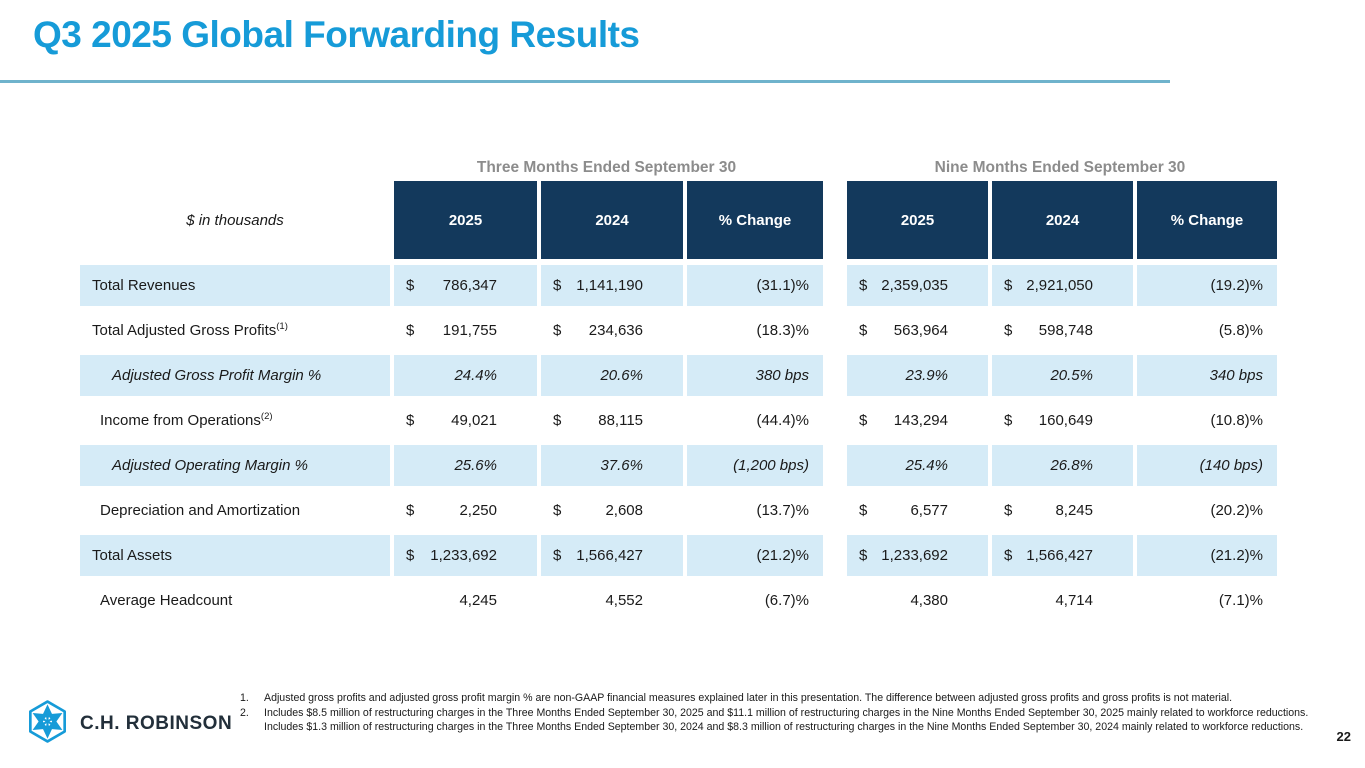 This screenshot has height=768, width=1365. Describe the element at coordinates (610, 602) in the screenshot. I see `value-cell: 4,552` at that location.